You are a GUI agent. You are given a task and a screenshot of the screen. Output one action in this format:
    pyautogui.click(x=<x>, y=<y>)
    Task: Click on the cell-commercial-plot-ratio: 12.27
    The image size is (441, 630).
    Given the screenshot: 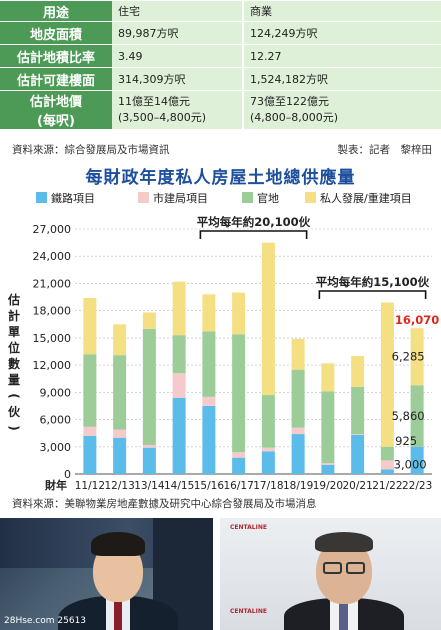 What is the action you would take?
    pyautogui.click(x=341, y=56)
    